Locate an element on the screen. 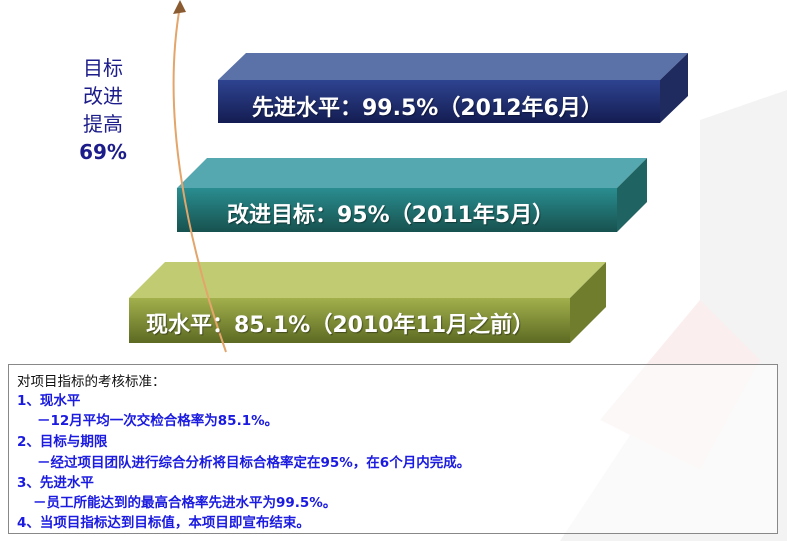 The width and height of the screenshot is (787, 541). criteria-heading: 4、当项目指标达到目标值，本项目即宣布结束。 is located at coordinates (163, 523).